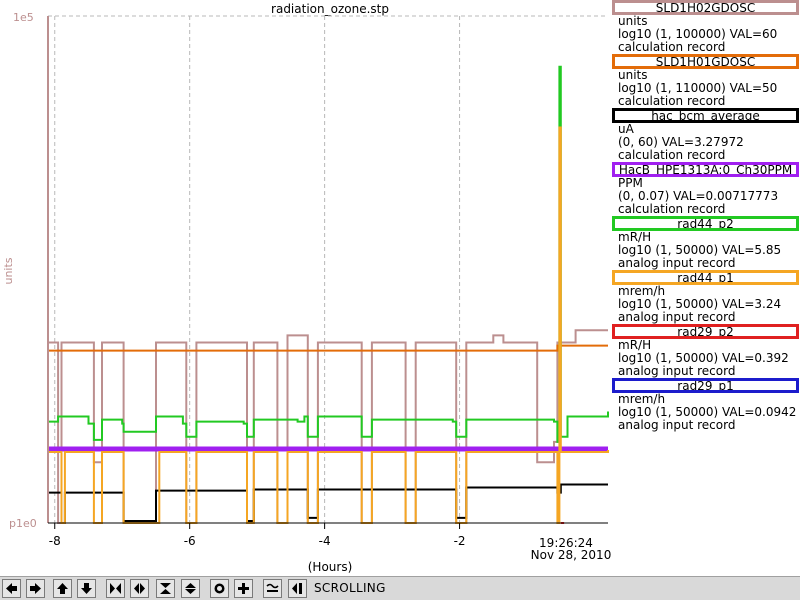 The image size is (800, 600). What do you see at coordinates (703, 358) in the screenshot?
I see `legend-range: log10 (1, 50000) VAL=0.392` at bounding box center [703, 358].